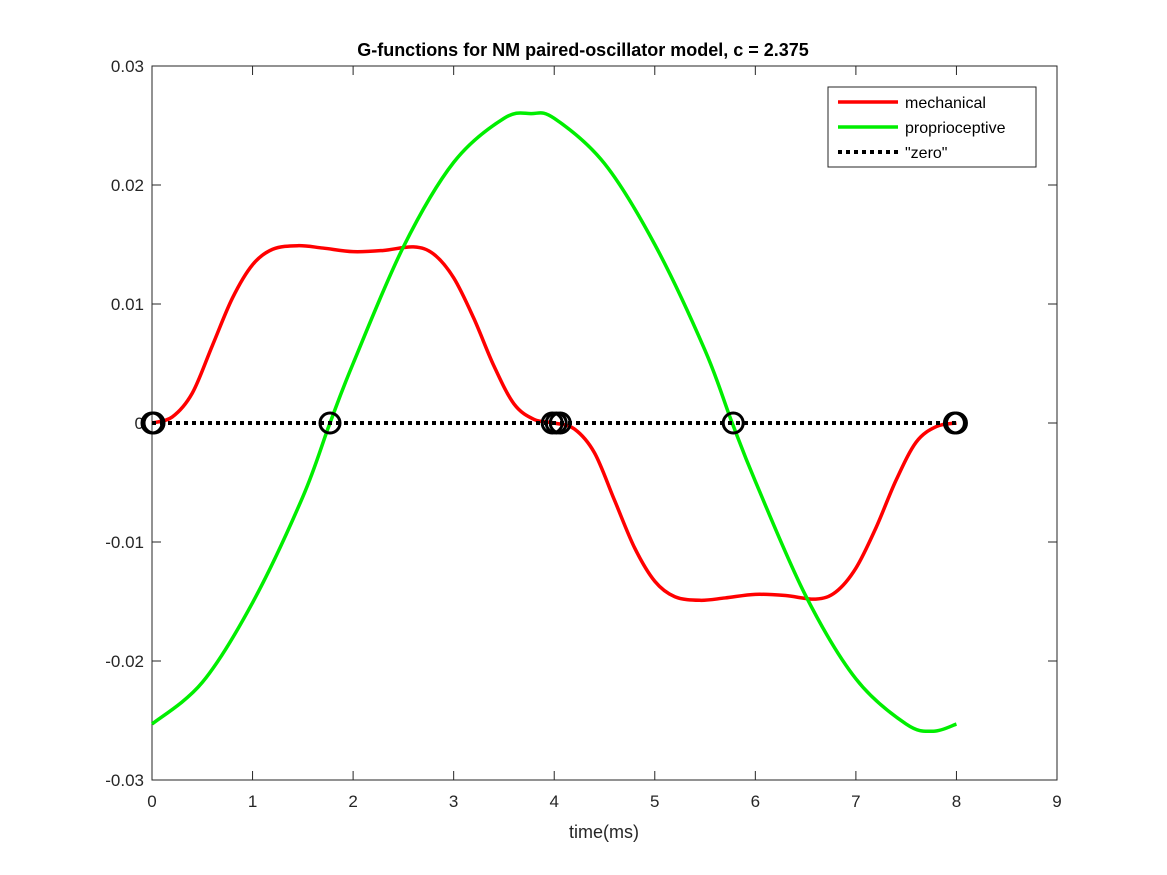 The height and width of the screenshot is (875, 1167). I want to click on x-tick-label: 4, so click(553, 801).